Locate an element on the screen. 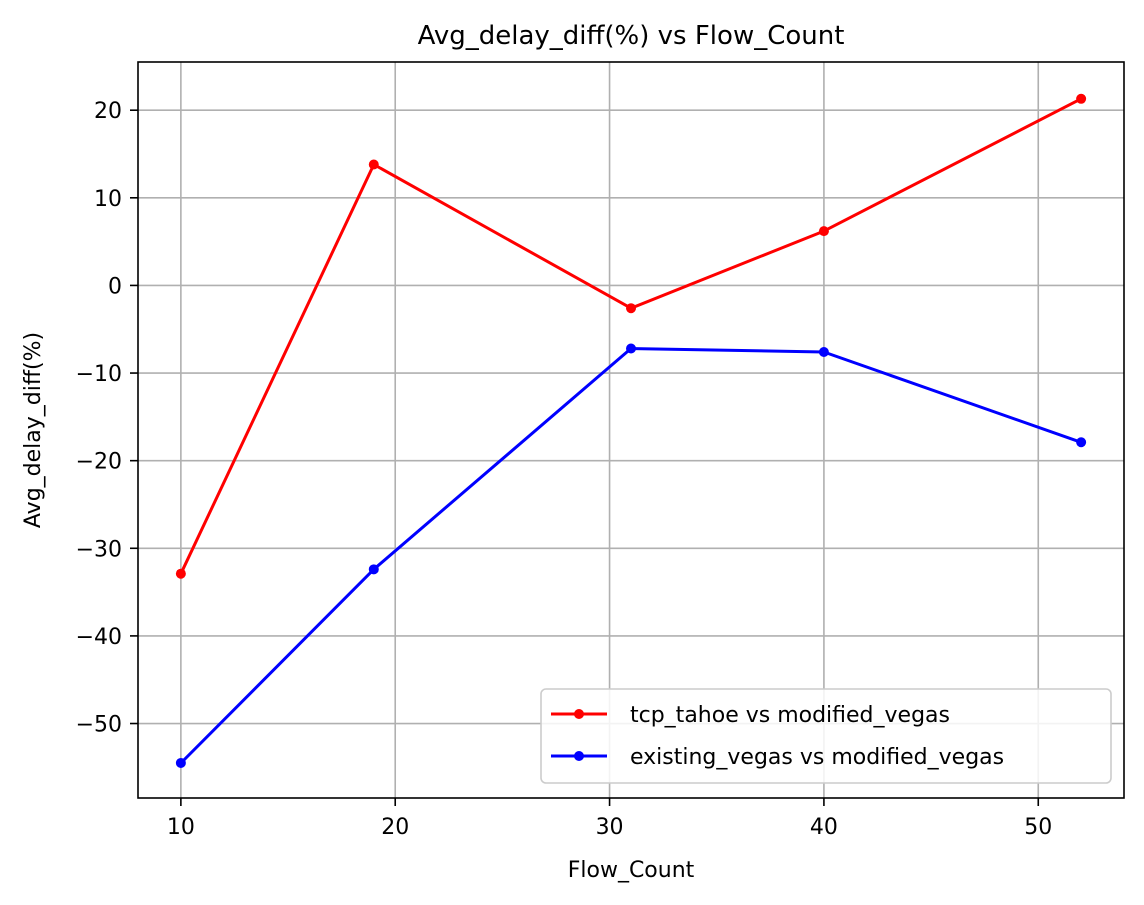 Image resolution: width=1144 pixels, height=905 pixels. y-tick-label: −30 is located at coordinates (99, 549).